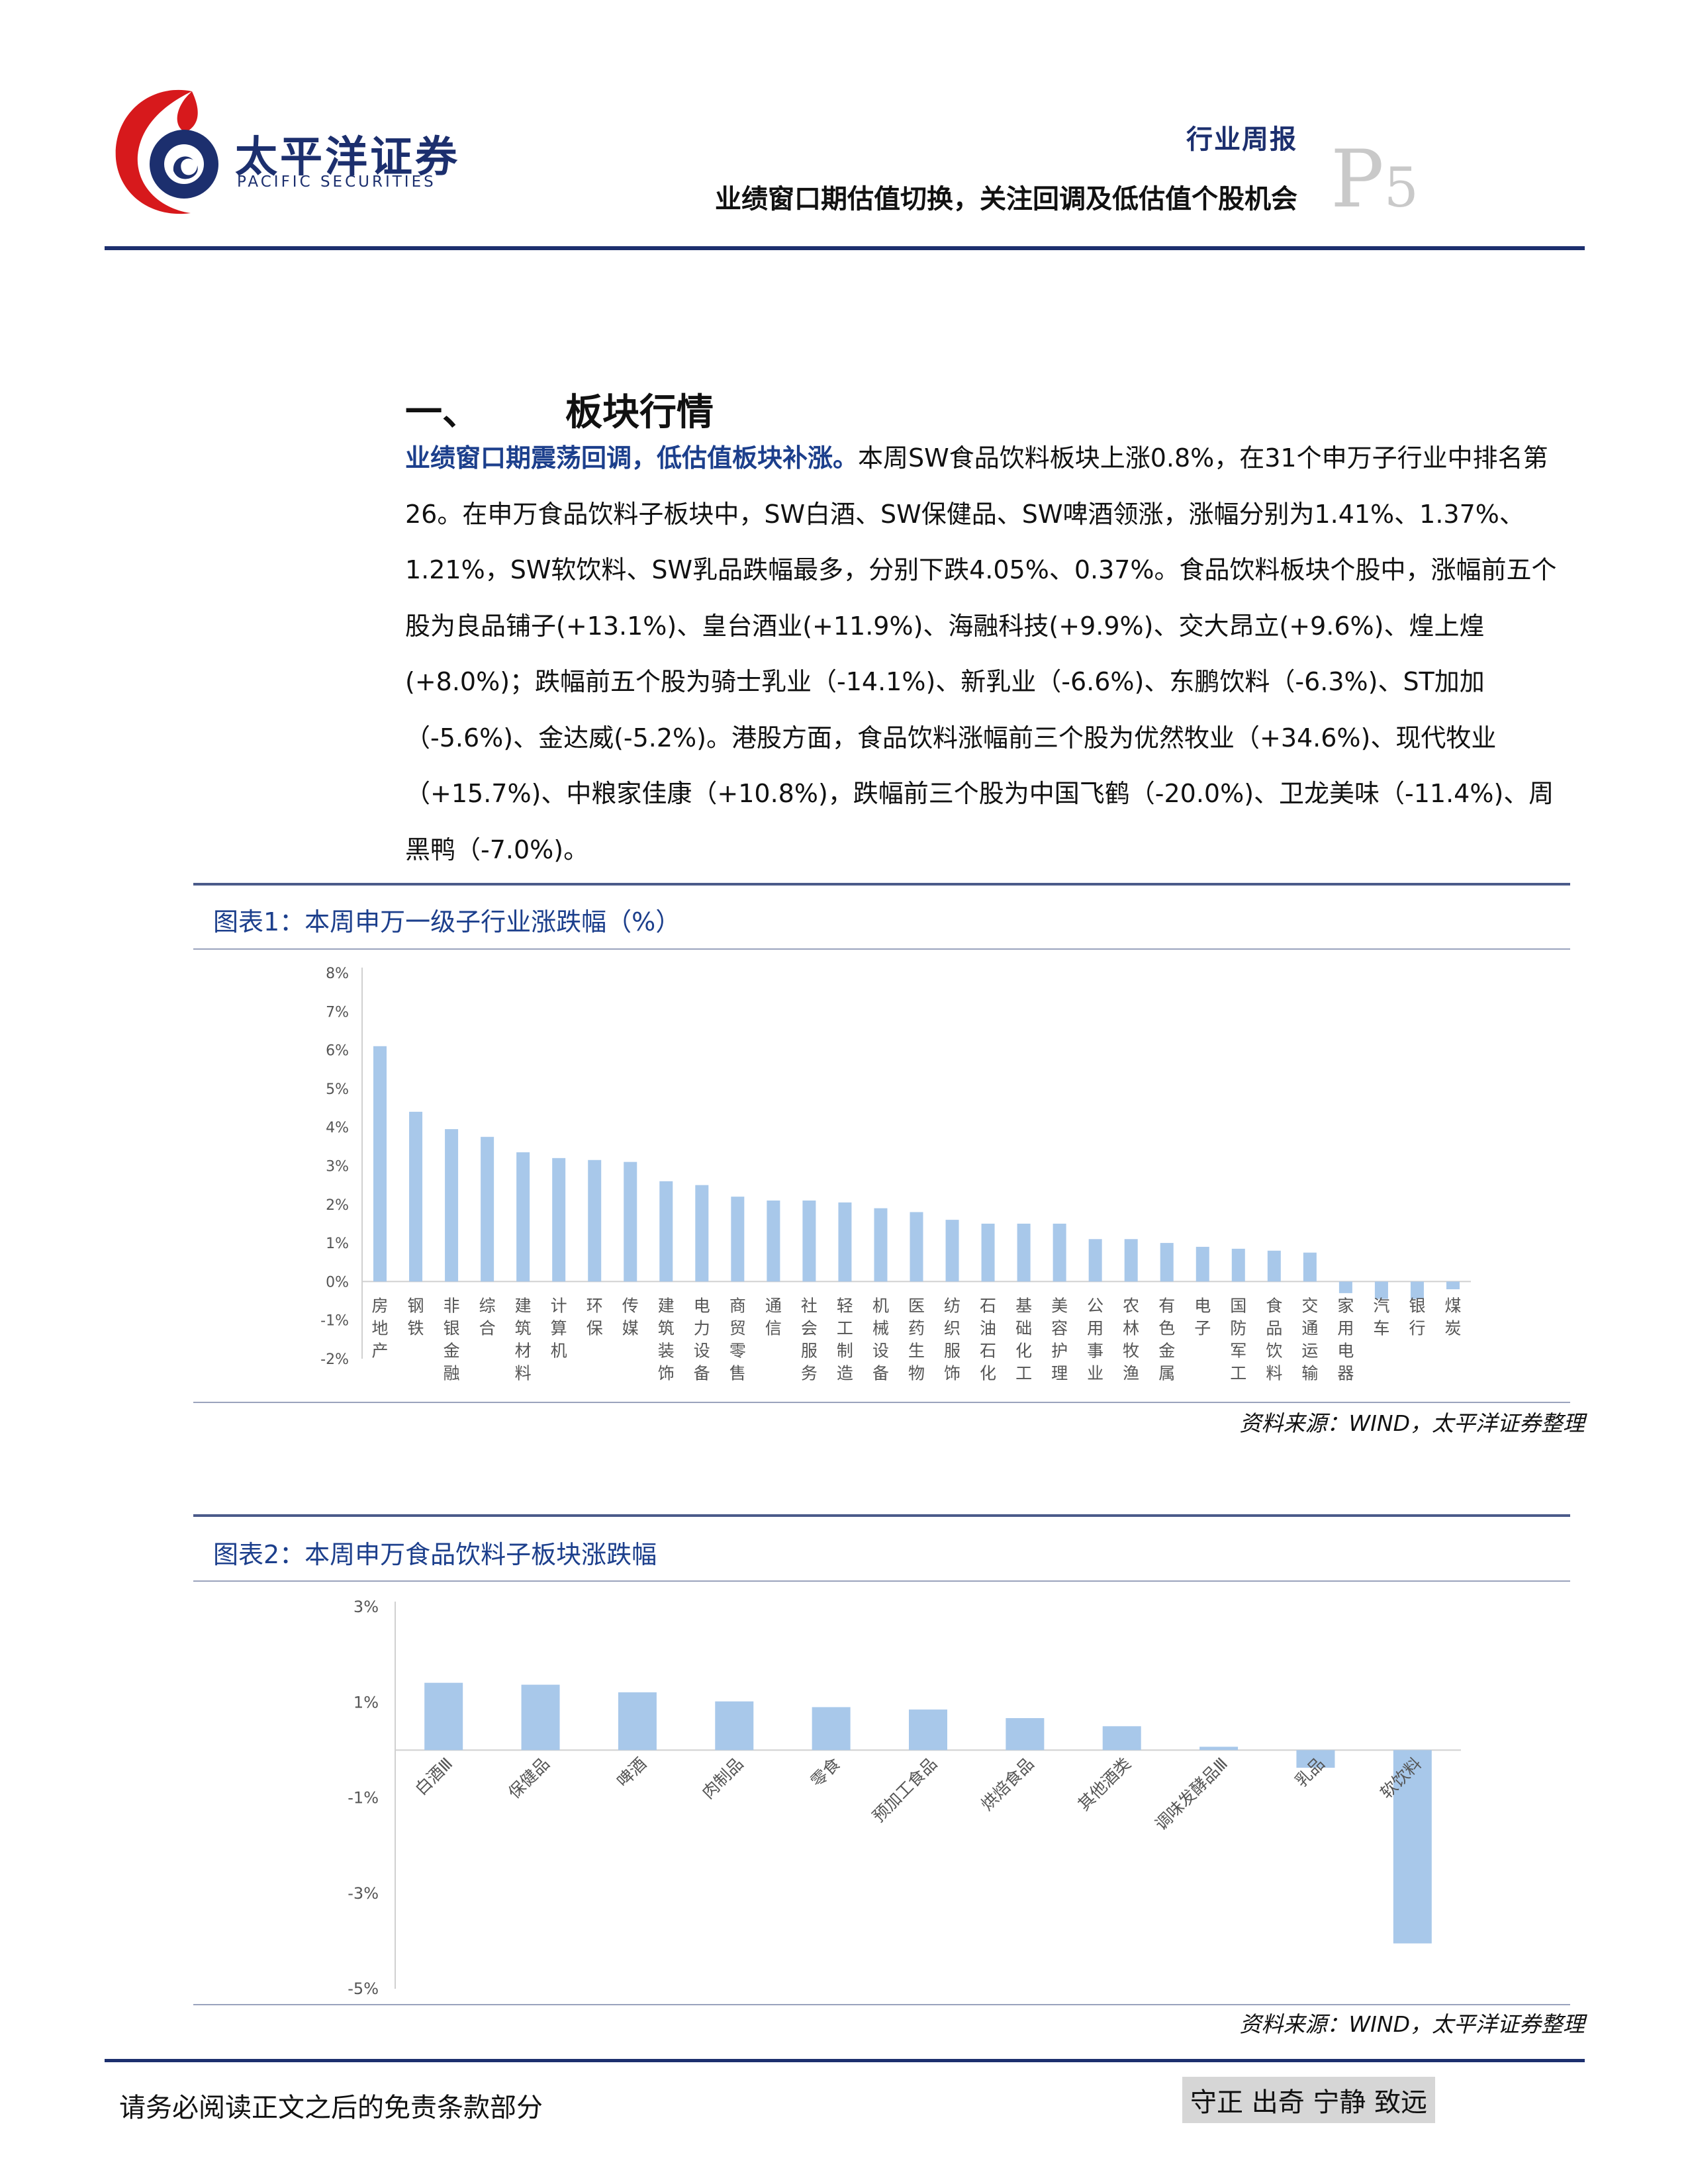  Describe the element at coordinates (1241, 139) in the screenshot. I see `report-type: 行业周报` at that location.